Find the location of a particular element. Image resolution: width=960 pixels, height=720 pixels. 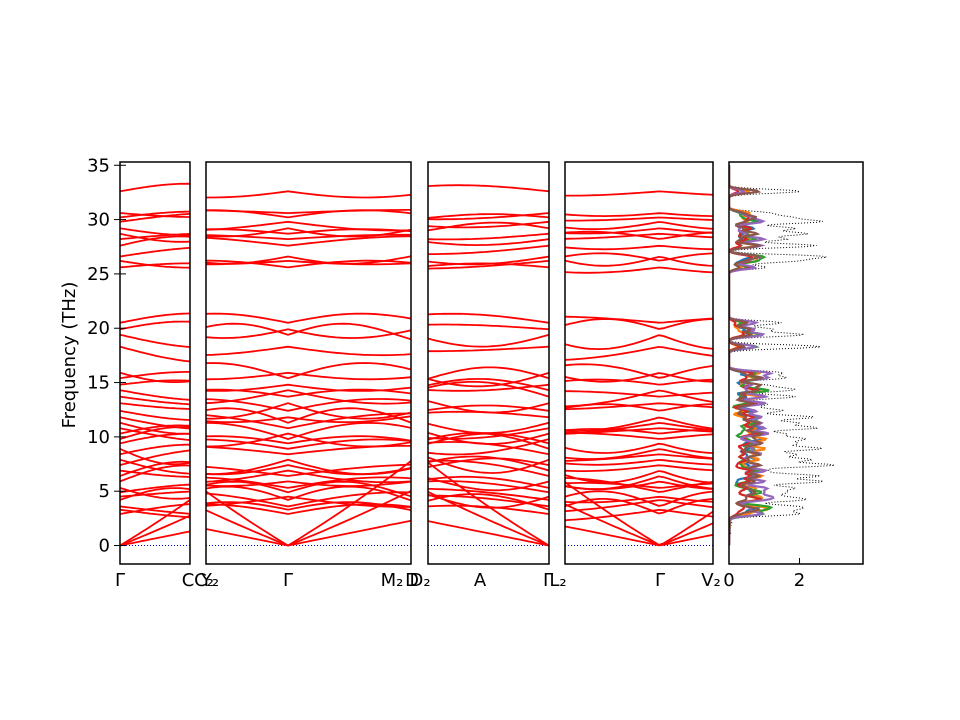

x-tick-label: L₂ is located at coordinates (557, 580).